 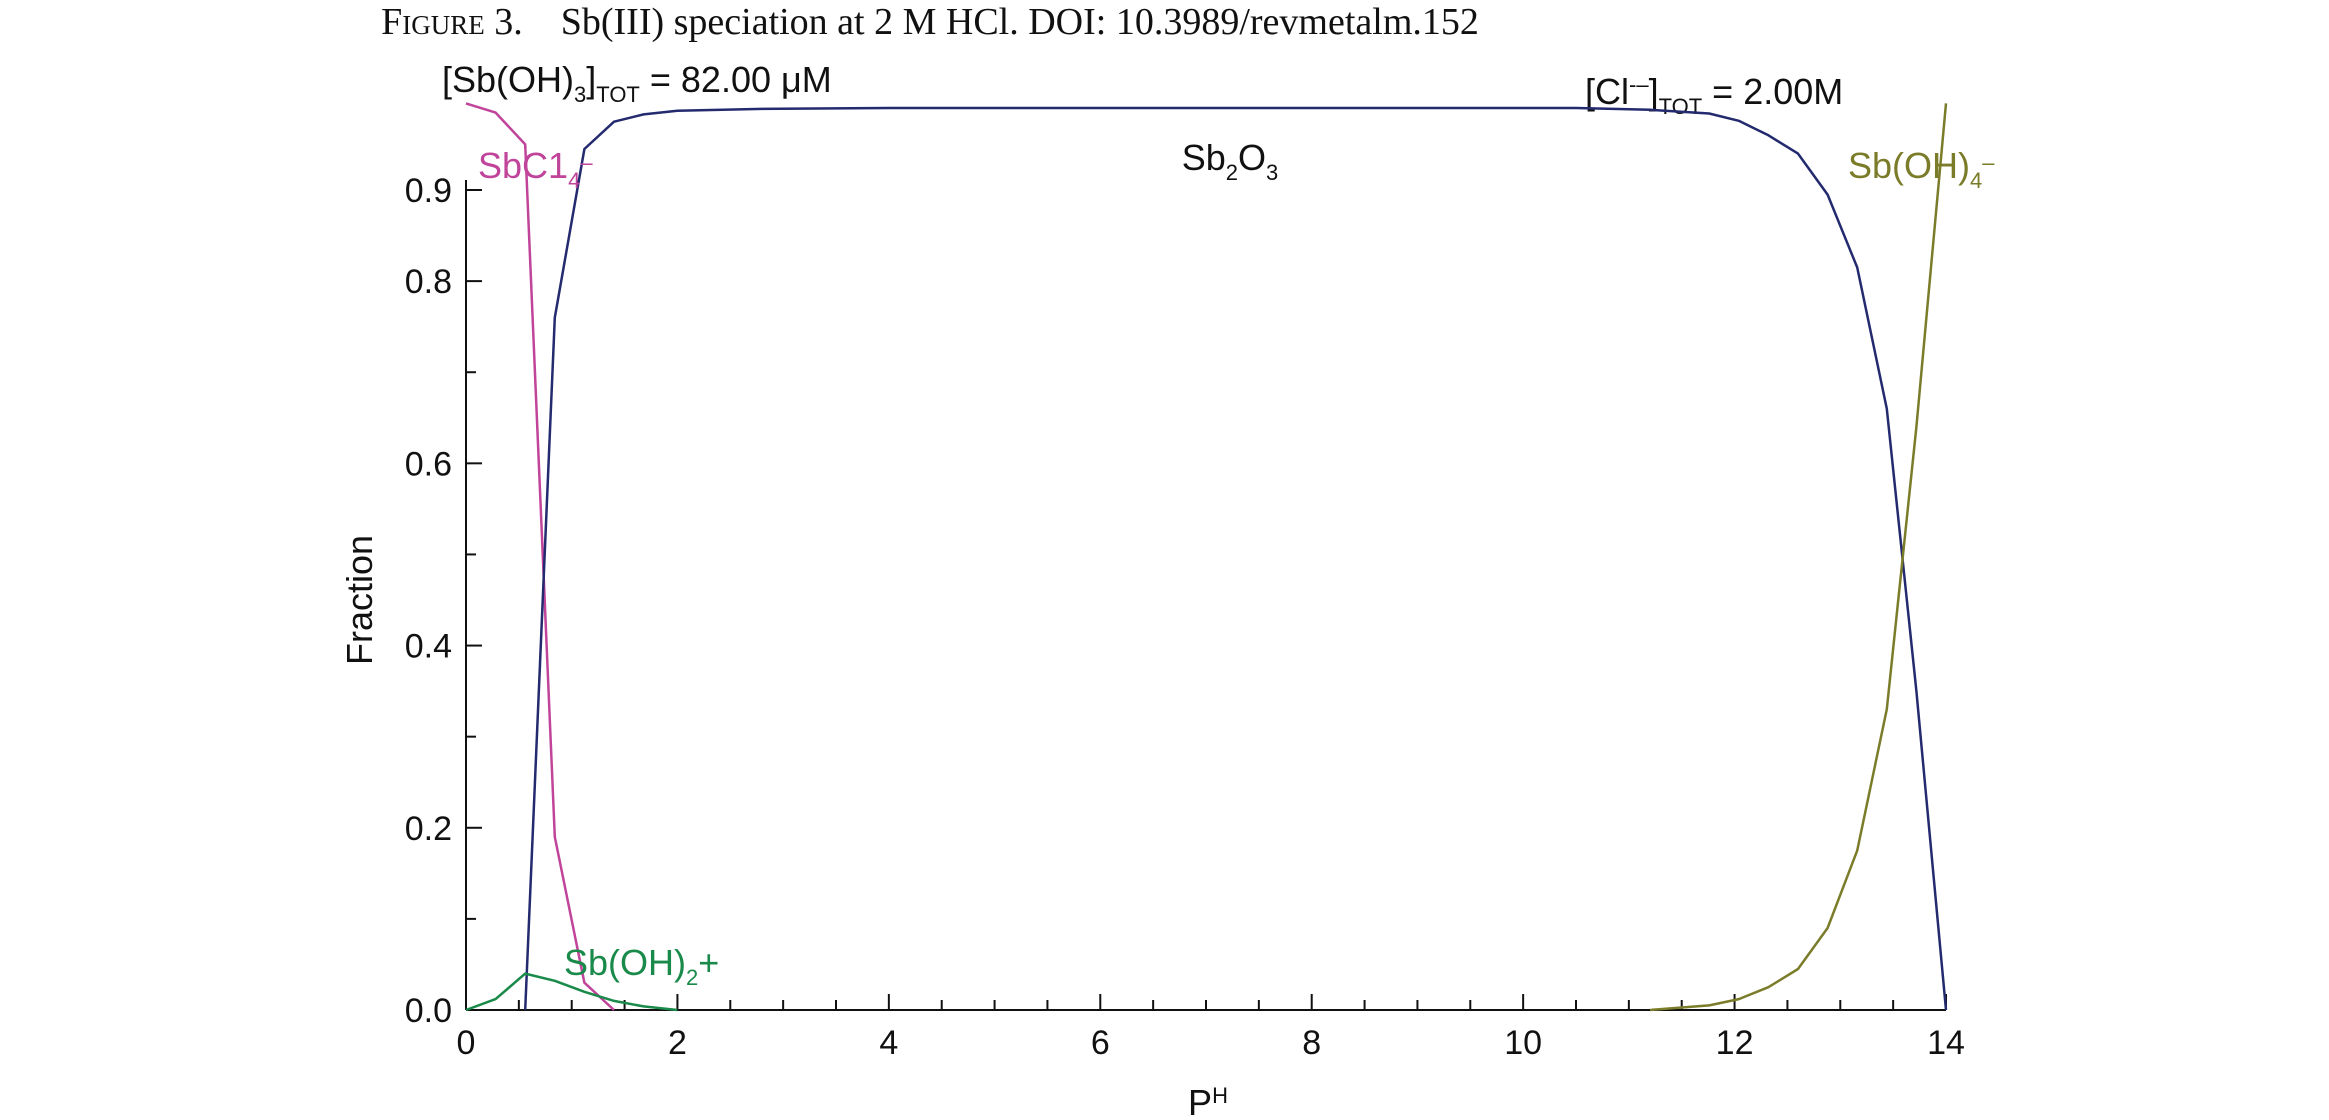 What do you see at coordinates (1735, 1043) in the screenshot?
I see `x-tick-label: 12` at bounding box center [1735, 1043].